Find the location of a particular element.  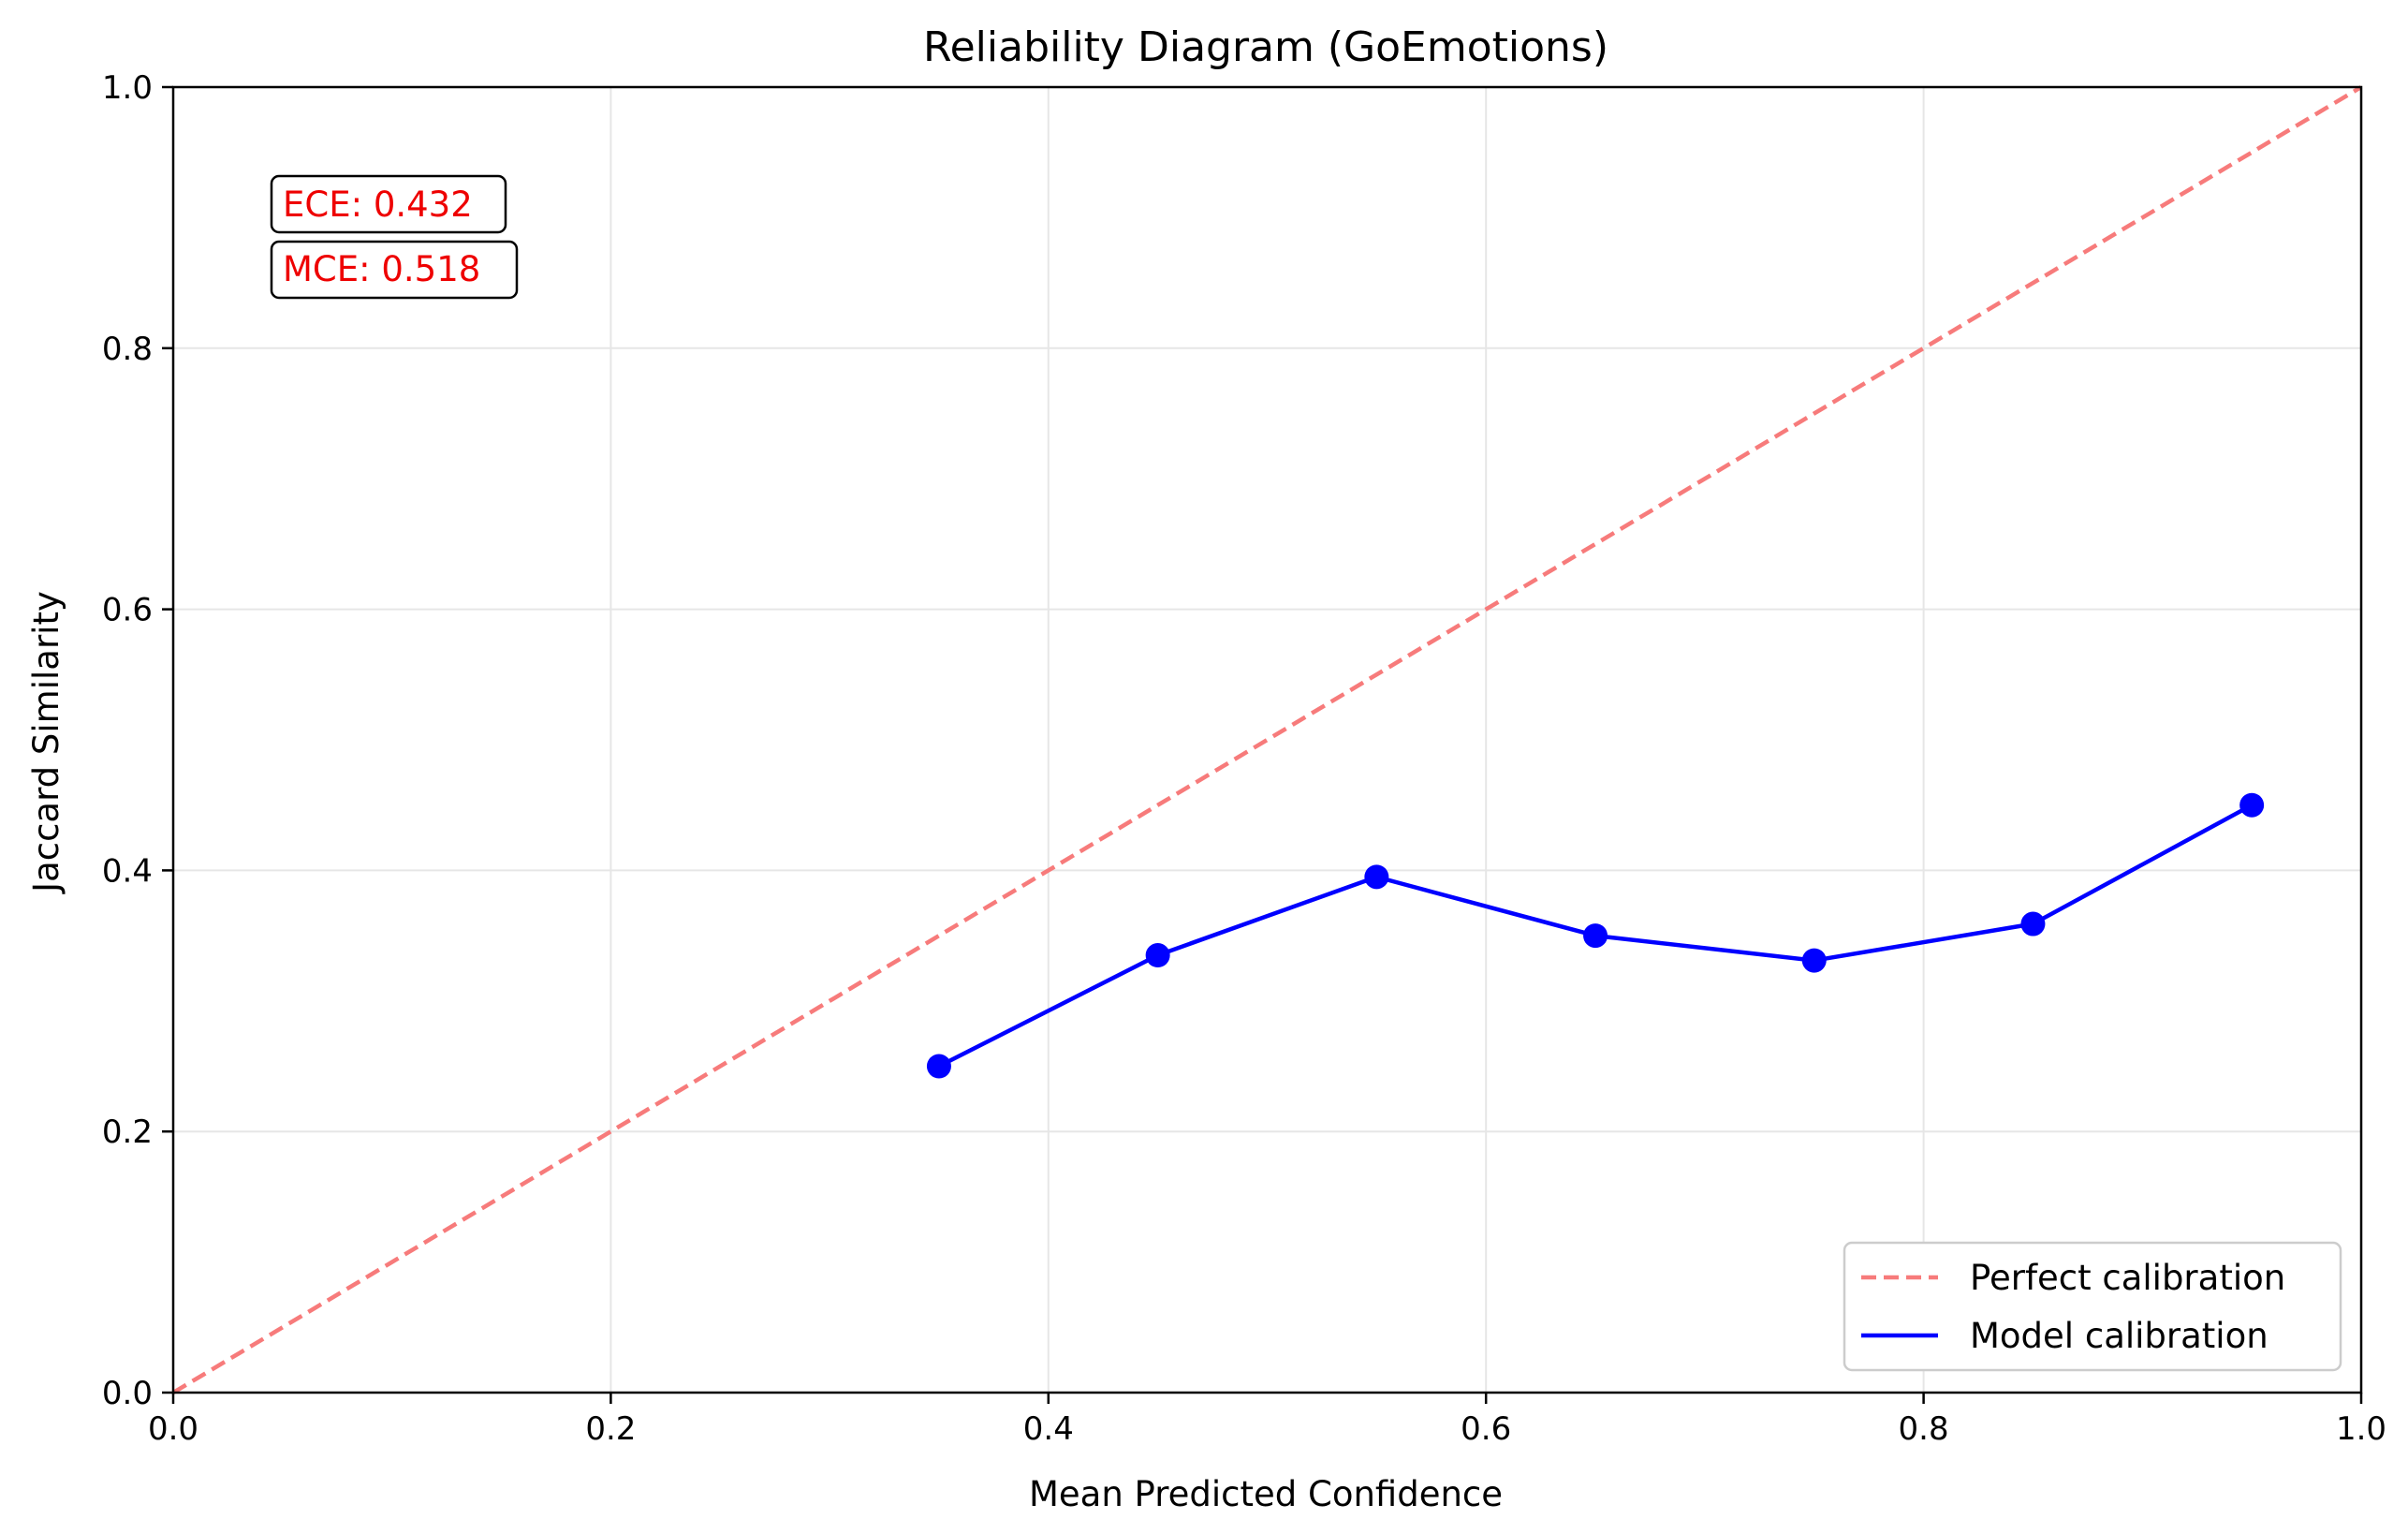

x-tick-label: 1.0 is located at coordinates (2361, 1429).